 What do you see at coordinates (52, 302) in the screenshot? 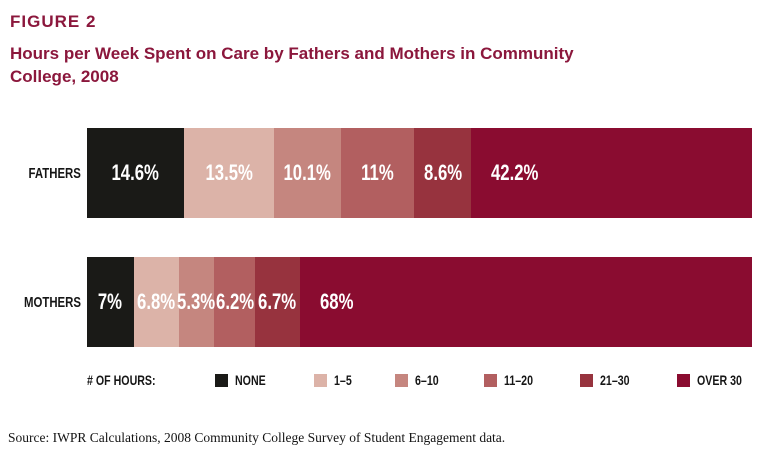
I see `row-label-text: MOTHERS` at bounding box center [52, 302].